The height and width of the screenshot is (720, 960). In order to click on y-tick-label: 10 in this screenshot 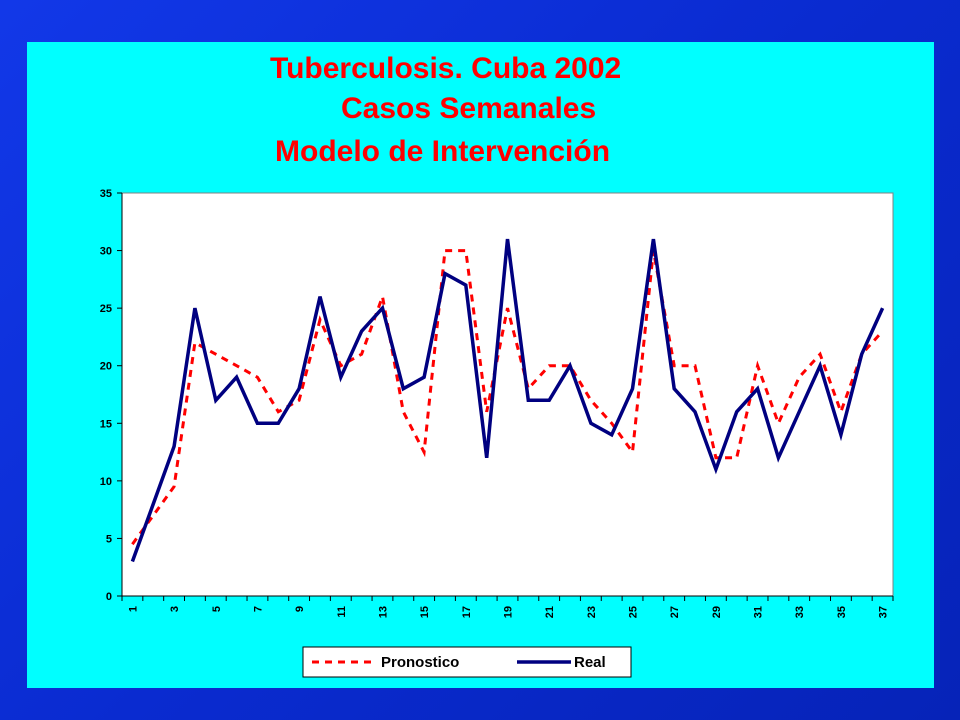, I will do `click(106, 482)`.